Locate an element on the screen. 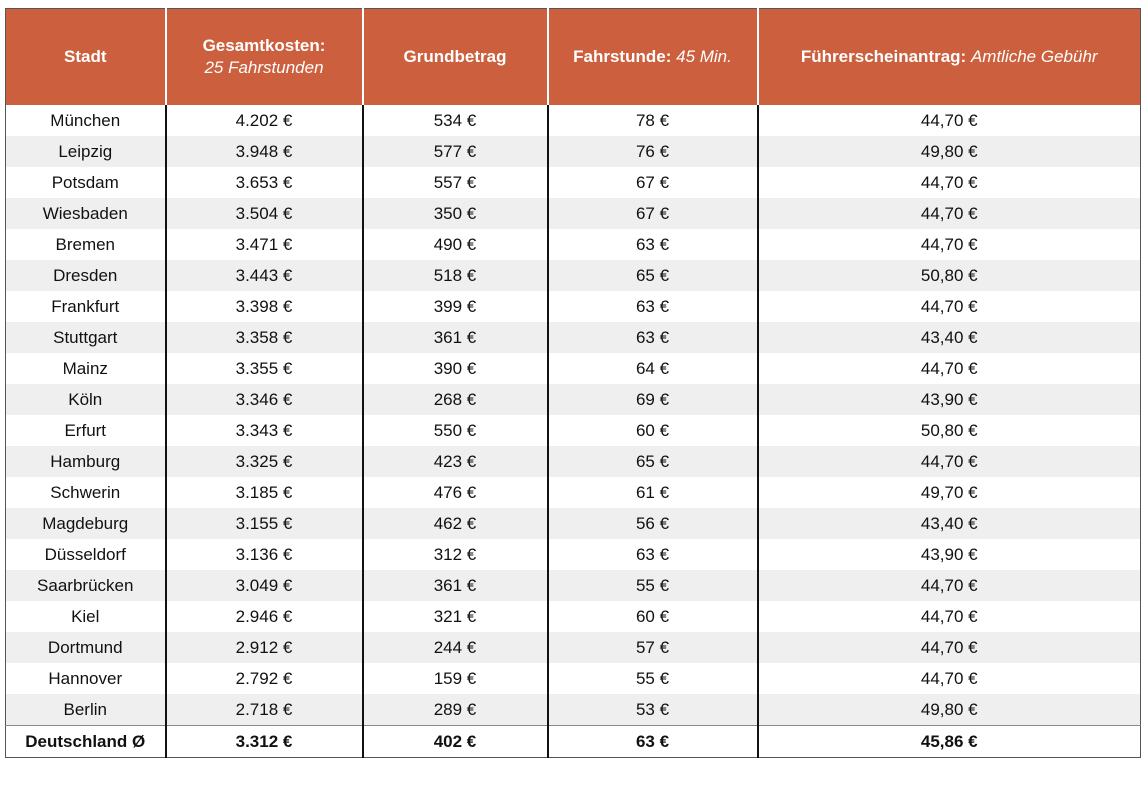 The width and height of the screenshot is (1145, 800). value-cell: 244 € is located at coordinates (454, 647).